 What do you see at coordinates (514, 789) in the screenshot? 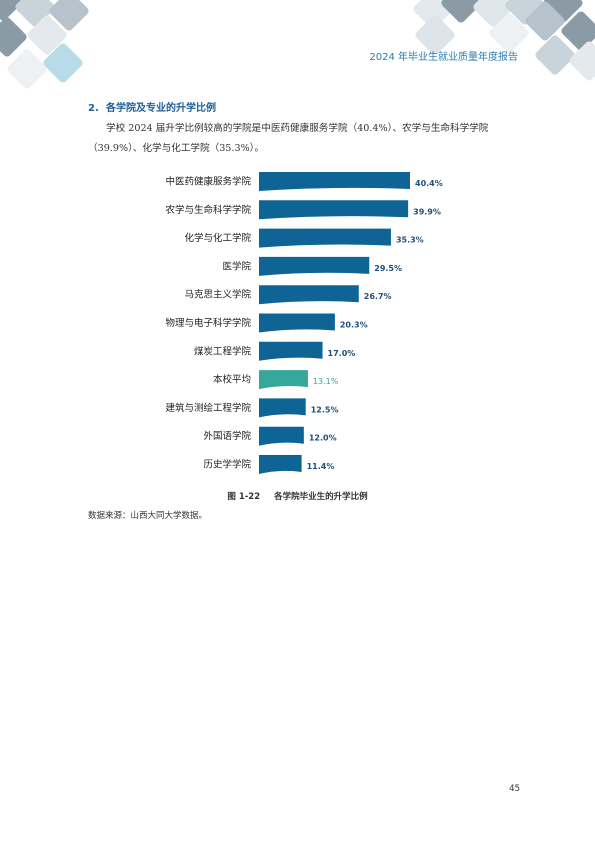
I see `page-number: 45` at bounding box center [514, 789].